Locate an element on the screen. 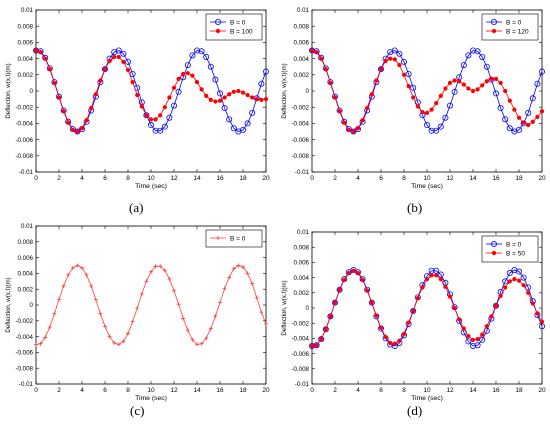 This screenshot has width=550, height=433. x-tick-label: 20 is located at coordinates (542, 390).